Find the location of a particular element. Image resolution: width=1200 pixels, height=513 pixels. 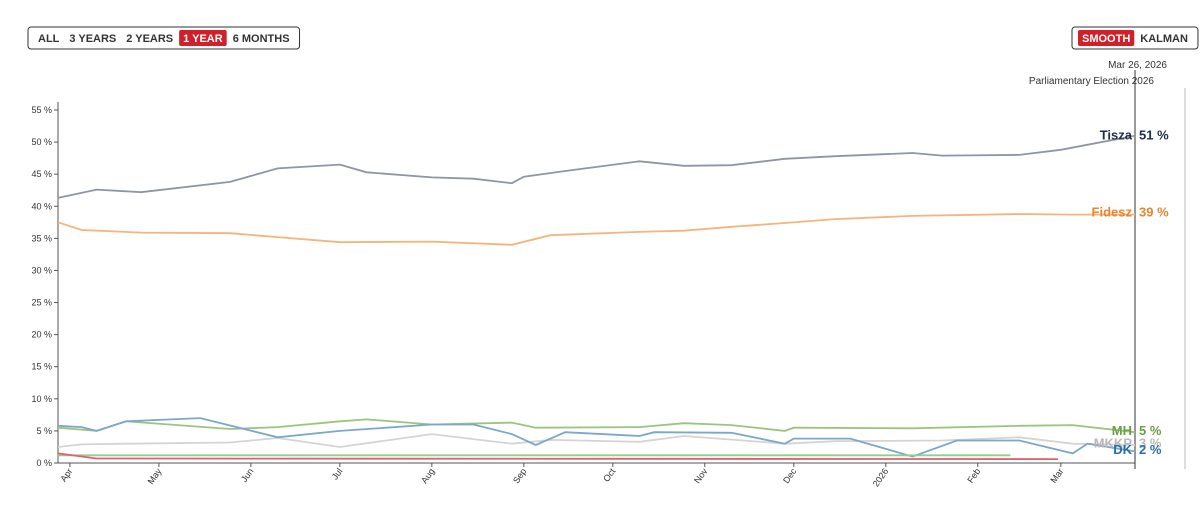

series-end-value: 3 % is located at coordinates (1150, 443).